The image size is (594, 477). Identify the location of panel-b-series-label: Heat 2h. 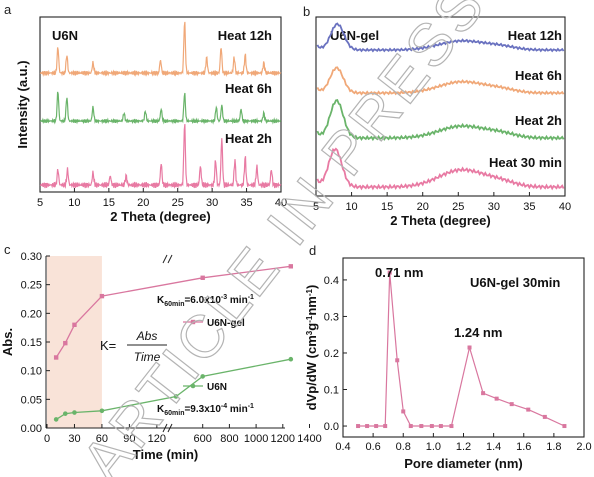
(538, 120).